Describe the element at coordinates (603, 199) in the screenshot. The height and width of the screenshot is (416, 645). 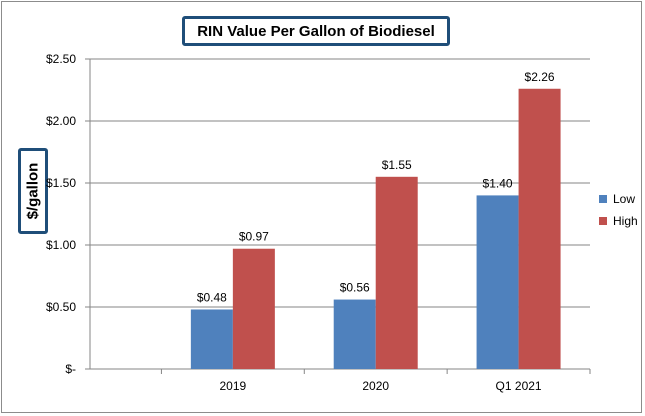
I see `legend-swatch-low` at that location.